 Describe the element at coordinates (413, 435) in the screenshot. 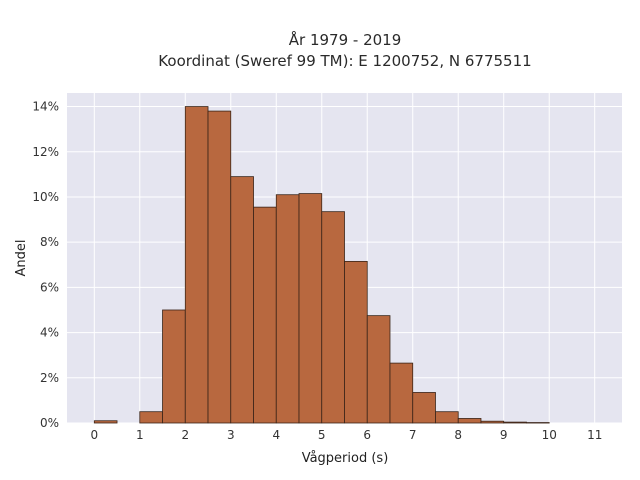

I see `x-tick-label: 7` at that location.